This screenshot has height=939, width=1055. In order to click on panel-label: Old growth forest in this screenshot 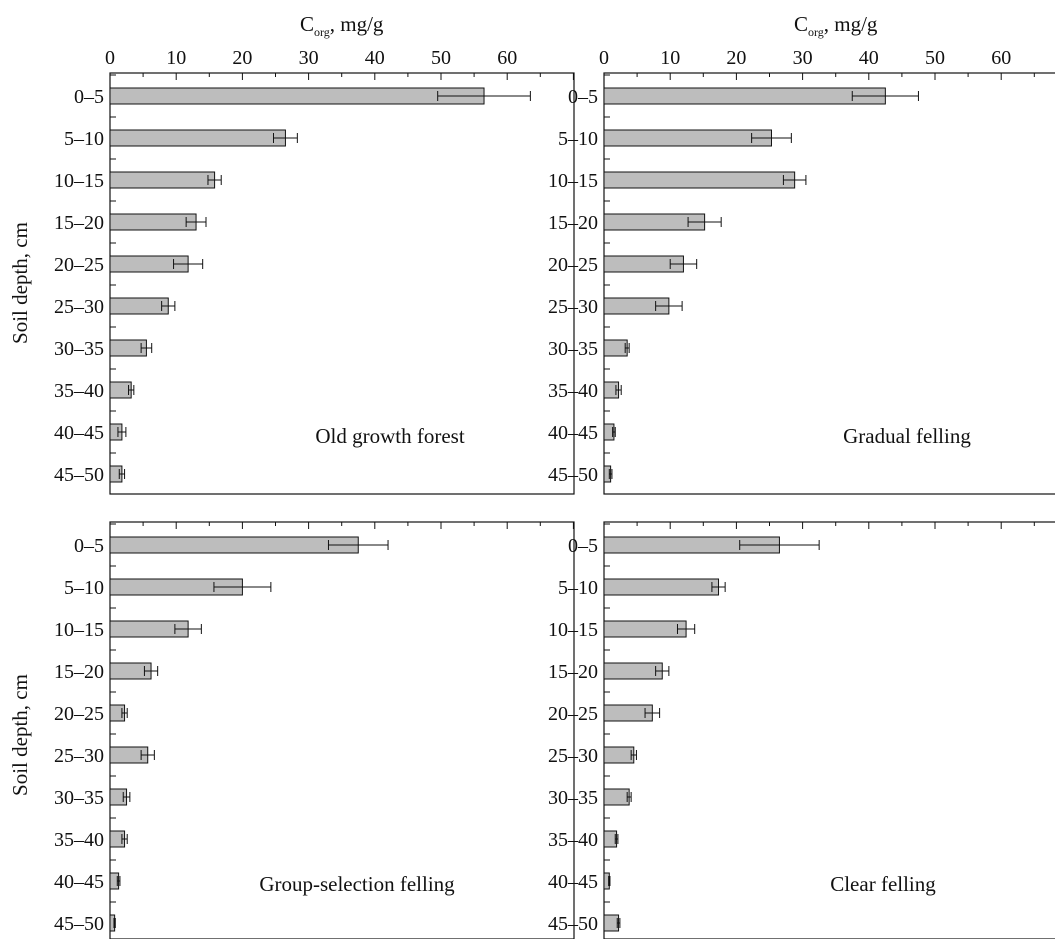, I will do `click(389, 436)`.